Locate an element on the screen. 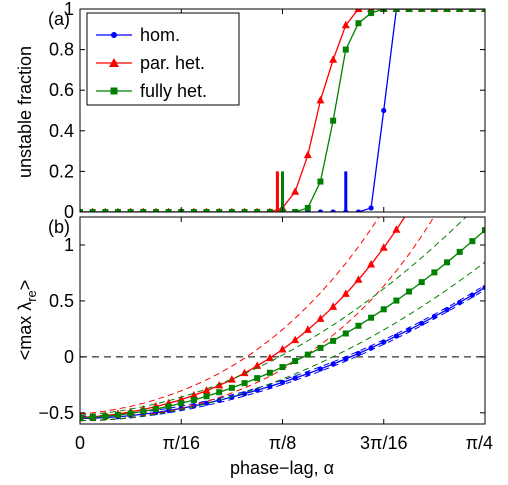  x-tick-label: 3π/16 is located at coordinates (383, 443).